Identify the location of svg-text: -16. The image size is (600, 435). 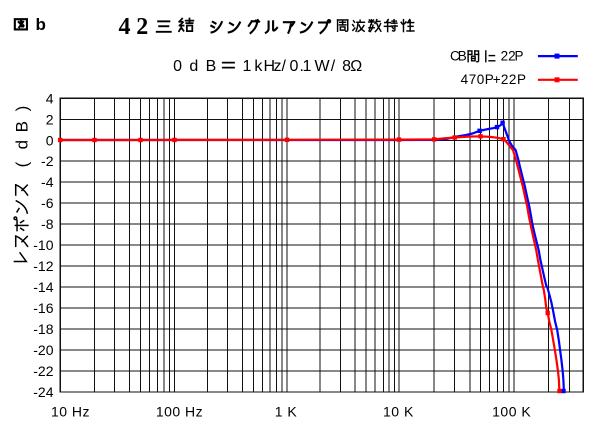
(43, 308).